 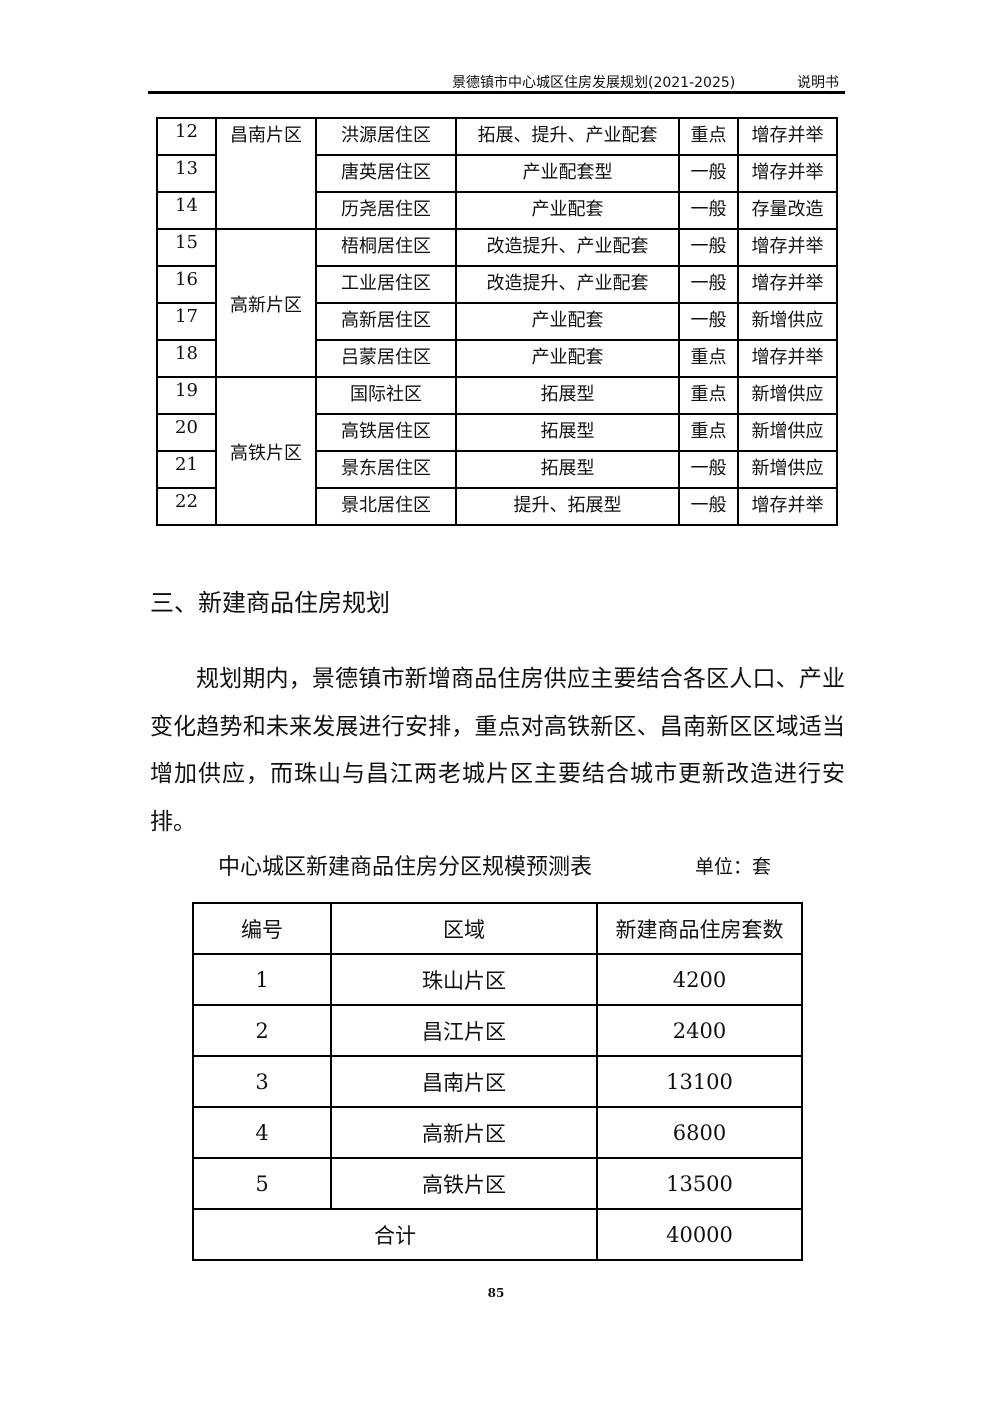 I want to click on count-cell: 6800, so click(x=699, y=1132).